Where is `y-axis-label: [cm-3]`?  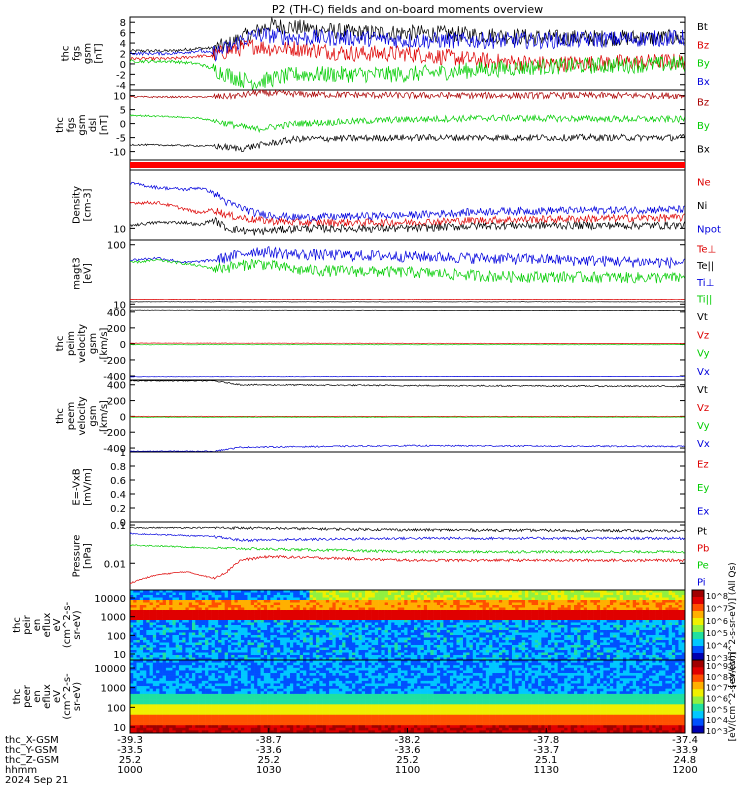
y-axis-label: [cm-3] is located at coordinates (88, 204).